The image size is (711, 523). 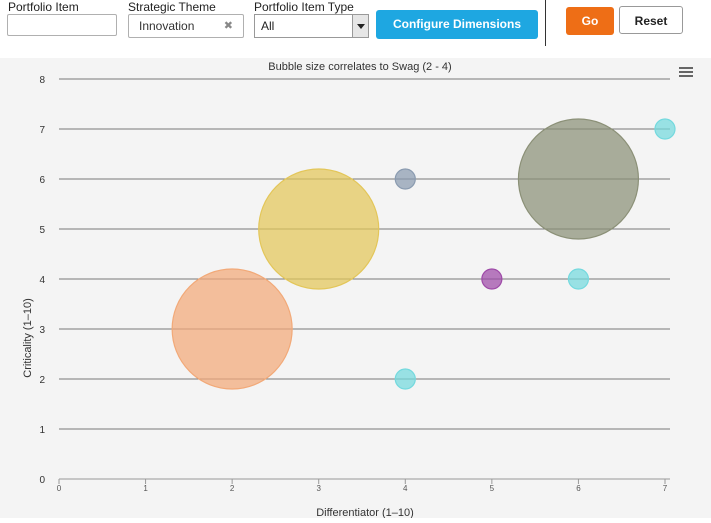 What do you see at coordinates (359, 67) in the screenshot?
I see `chart-title: Bubble size correlates to Swag (2 - 4)` at bounding box center [359, 67].